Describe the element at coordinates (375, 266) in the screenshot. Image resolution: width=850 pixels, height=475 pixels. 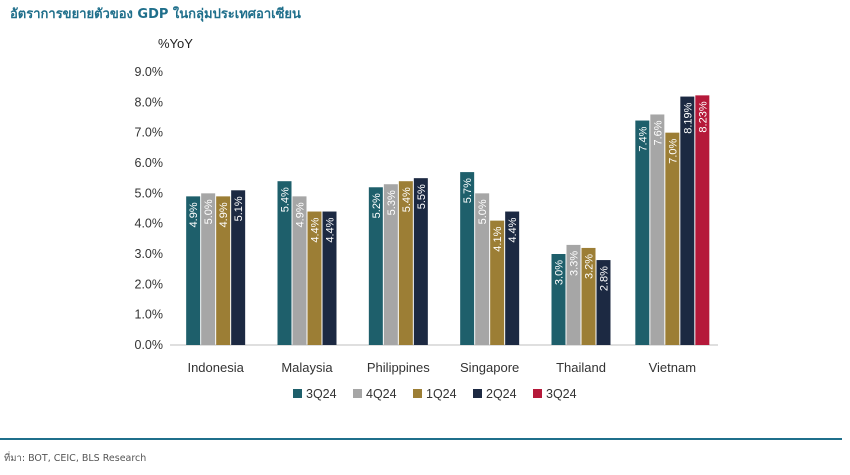
I see `bar-philippines-3q24` at that location.